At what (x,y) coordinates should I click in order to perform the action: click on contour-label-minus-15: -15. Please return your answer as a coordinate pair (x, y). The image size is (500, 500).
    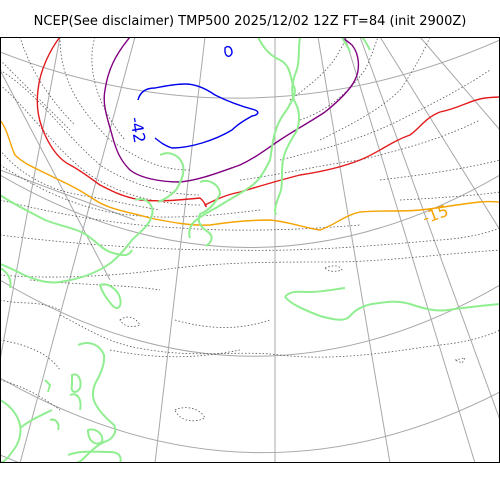
    Looking at the image, I should click on (435, 214).